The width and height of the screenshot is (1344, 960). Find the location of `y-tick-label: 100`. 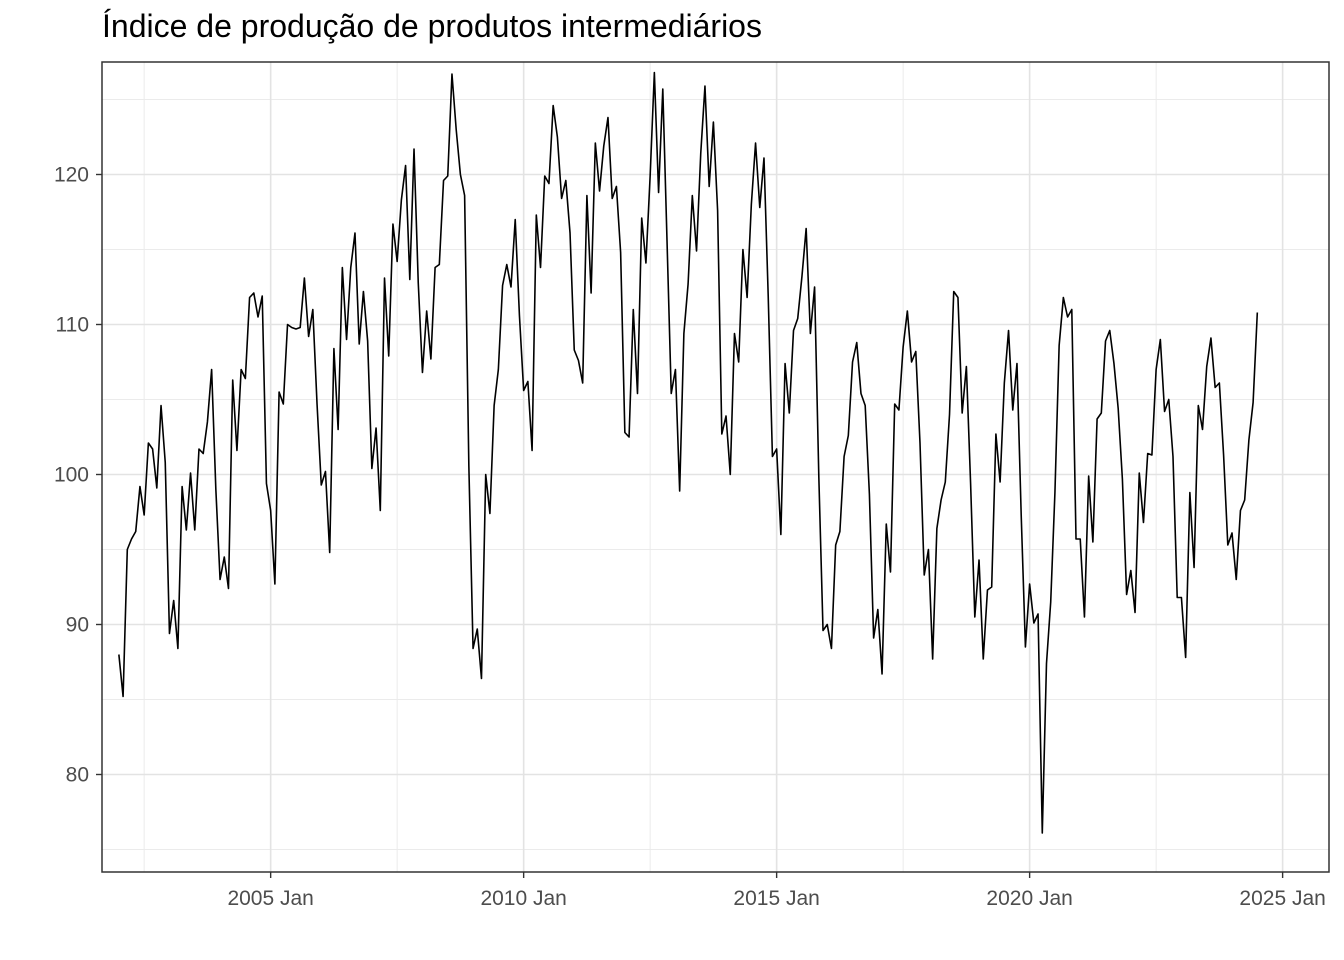

y-tick-label: 100 is located at coordinates (71, 475).